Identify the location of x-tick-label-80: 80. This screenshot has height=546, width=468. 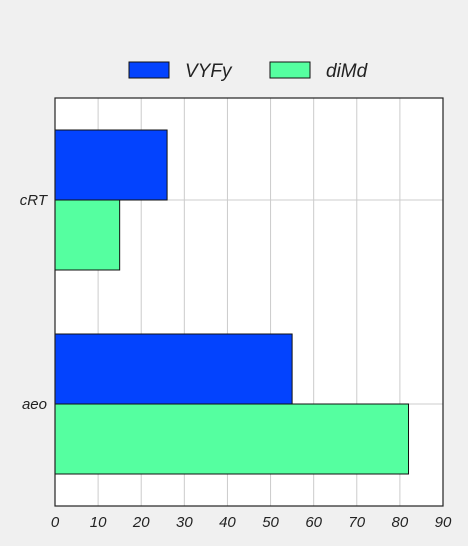
(400, 522).